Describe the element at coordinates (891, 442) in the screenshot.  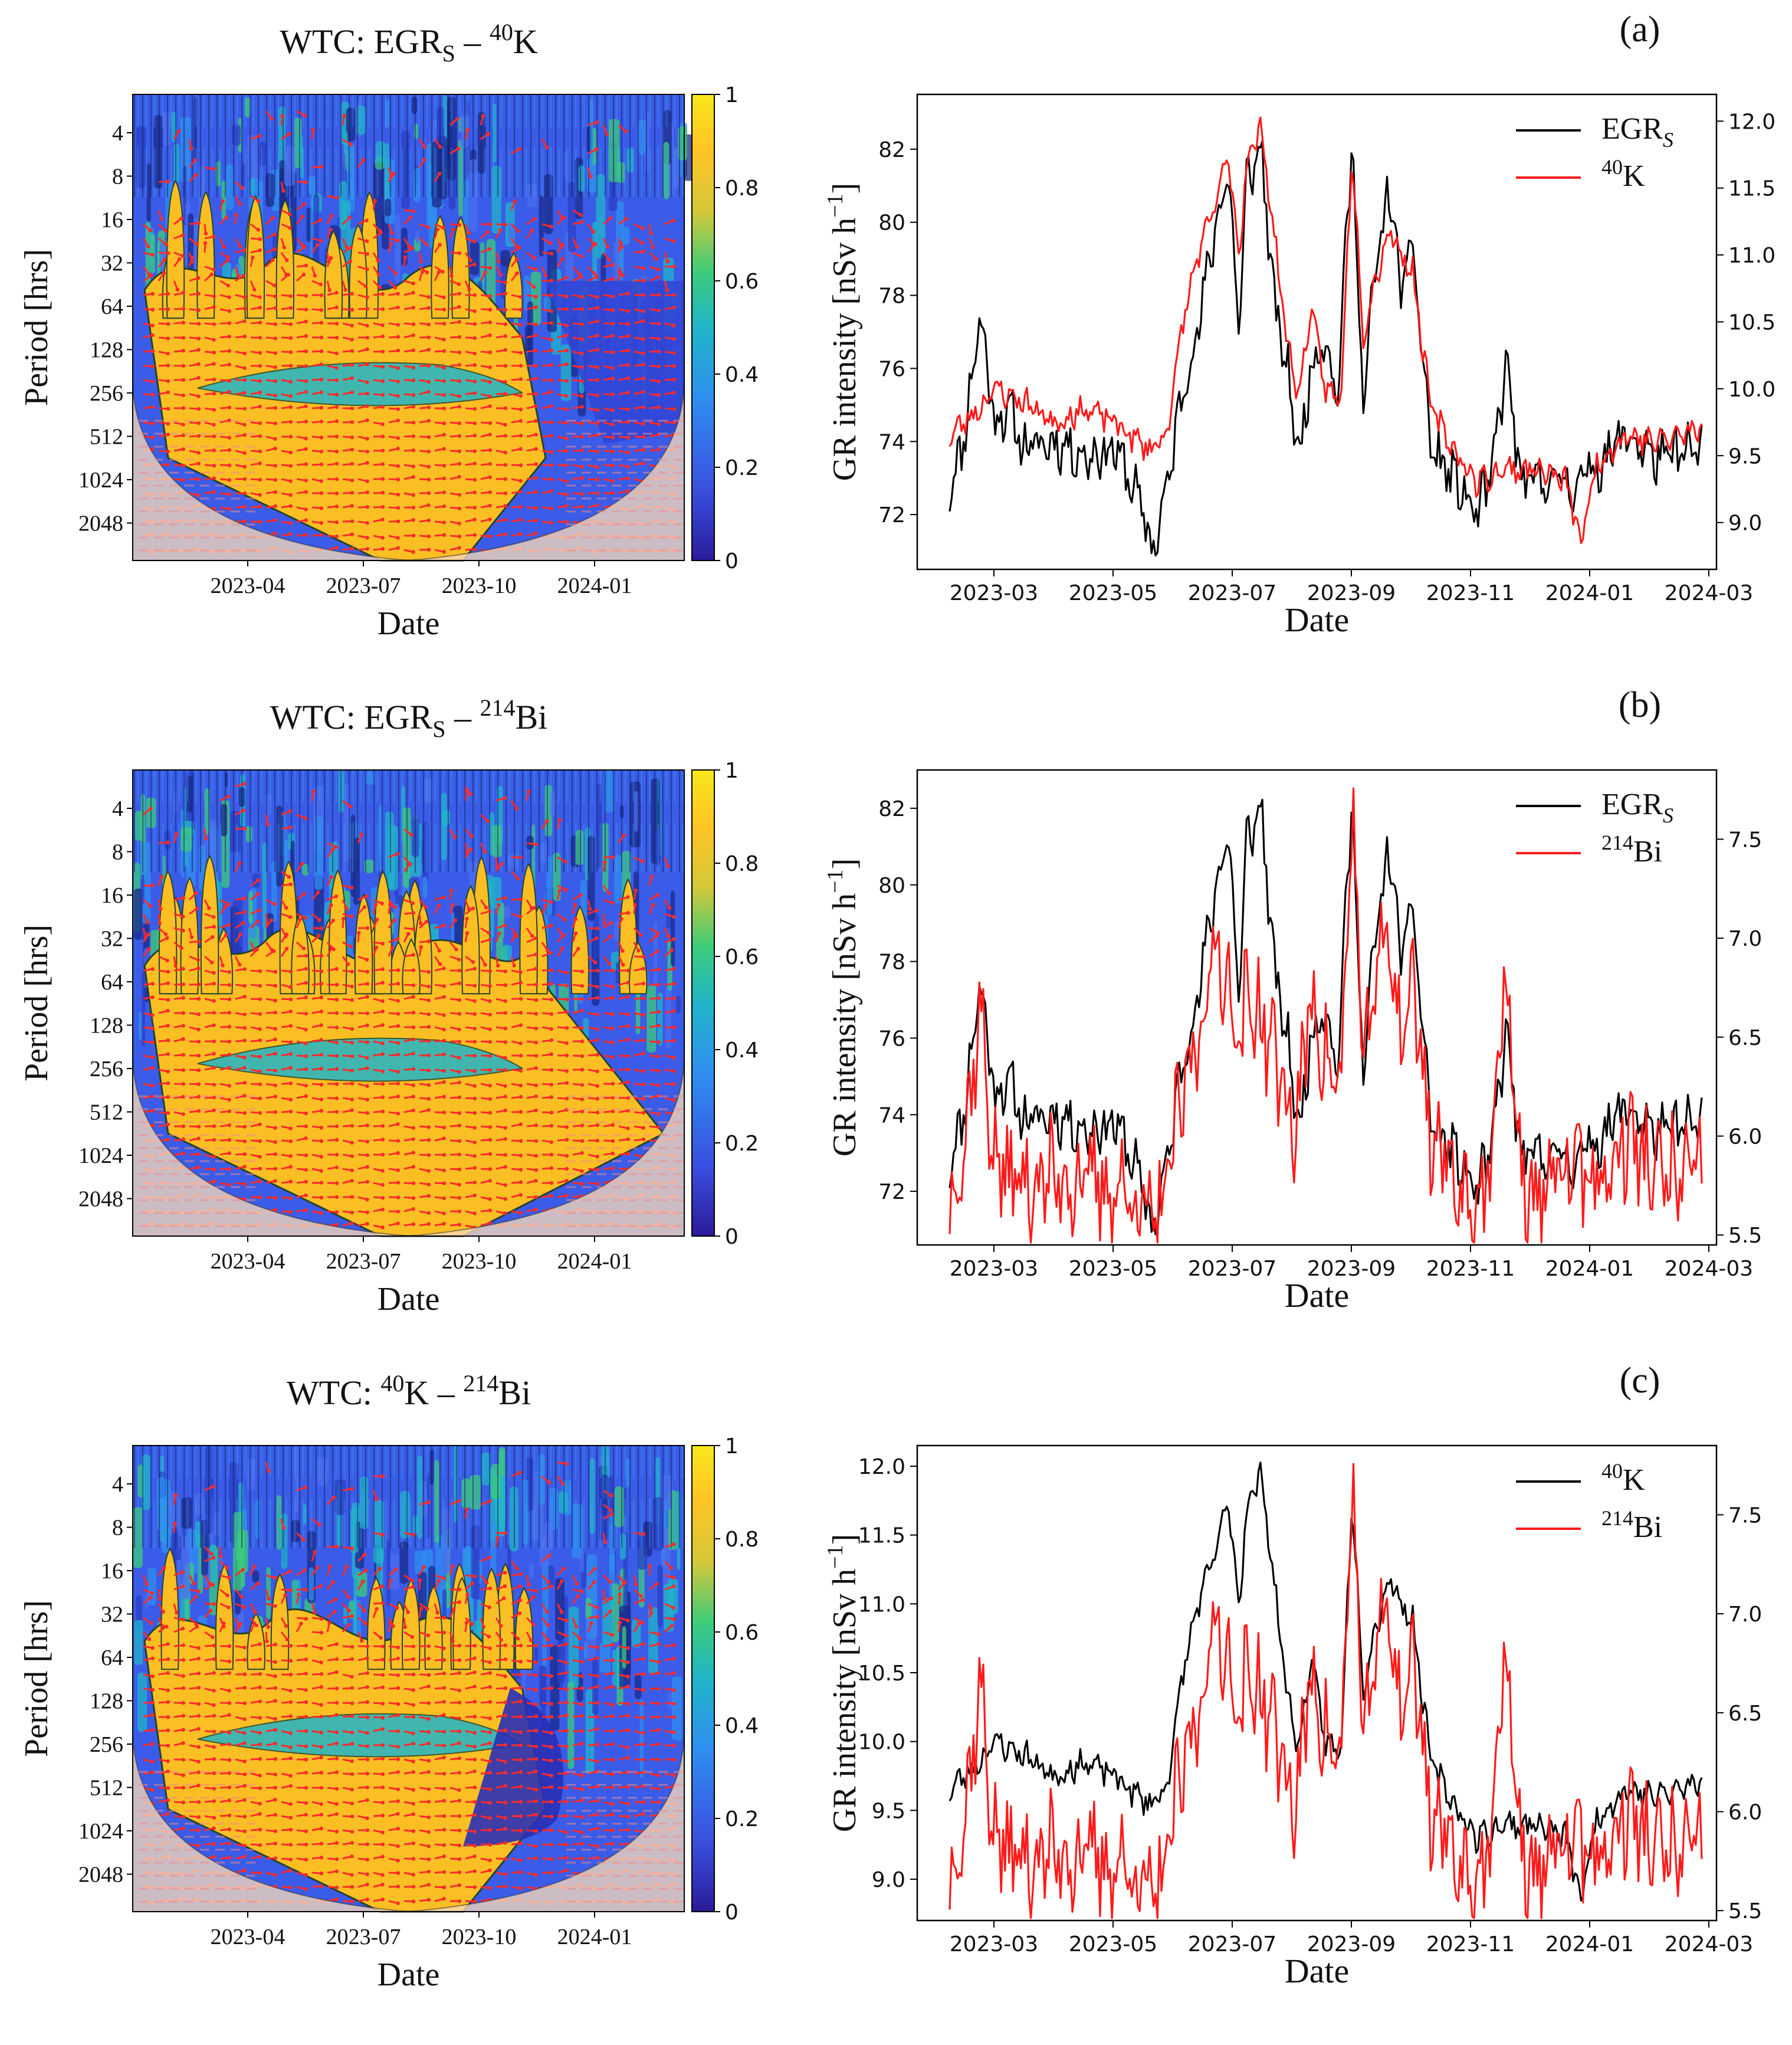
I see `y-tick-label: 74` at that location.